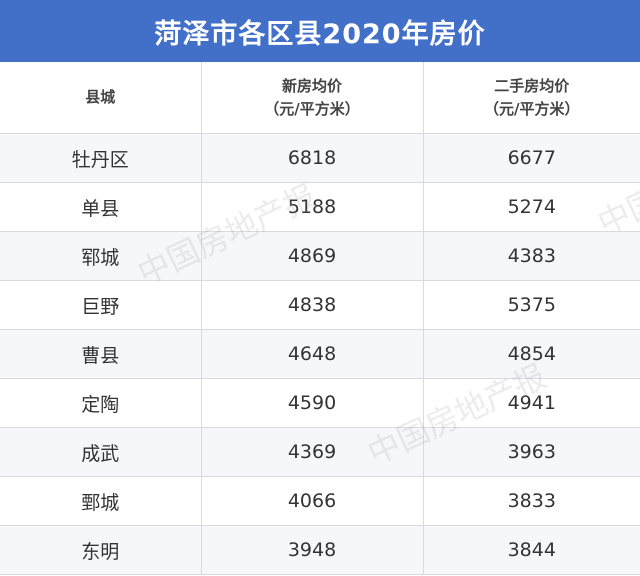 The height and width of the screenshot is (576, 640). What do you see at coordinates (531, 98) in the screenshot?
I see `header-used-price: 二手房均价 （元/平方米）` at bounding box center [531, 98].